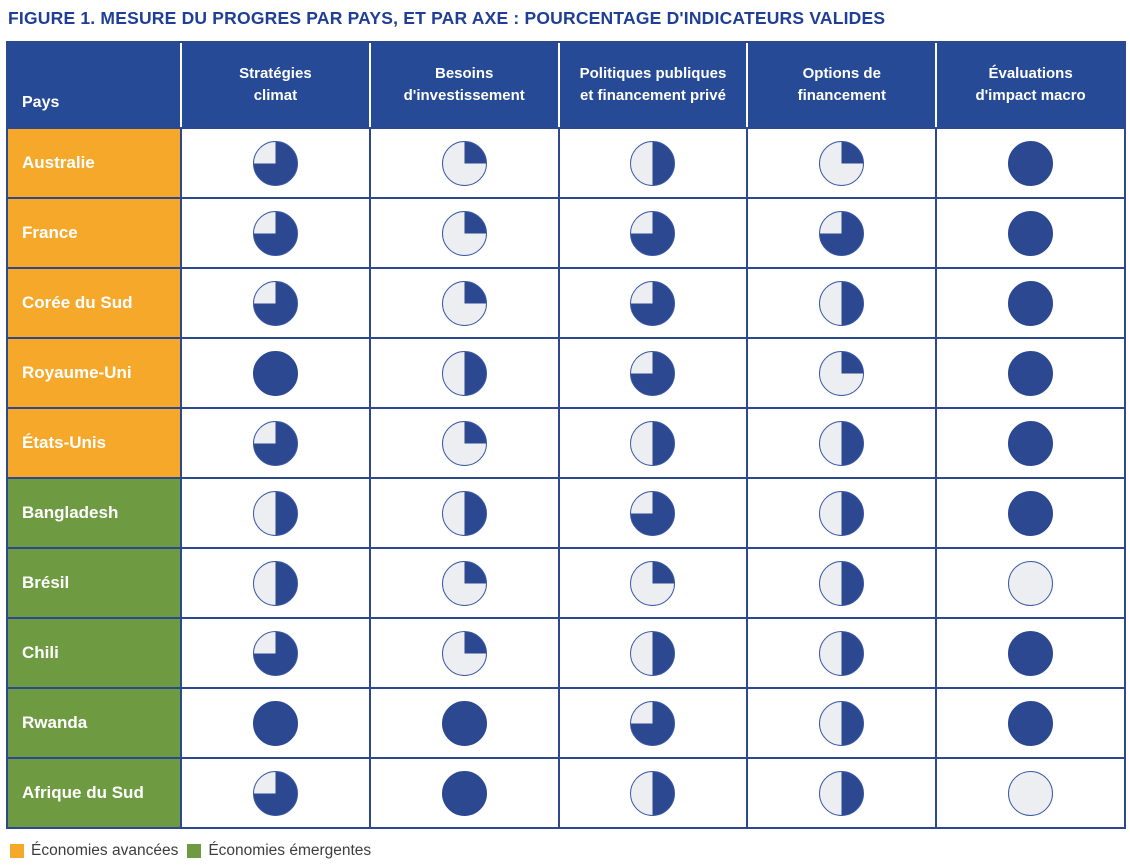  I want to click on country-cell: Australie, so click(94, 163).